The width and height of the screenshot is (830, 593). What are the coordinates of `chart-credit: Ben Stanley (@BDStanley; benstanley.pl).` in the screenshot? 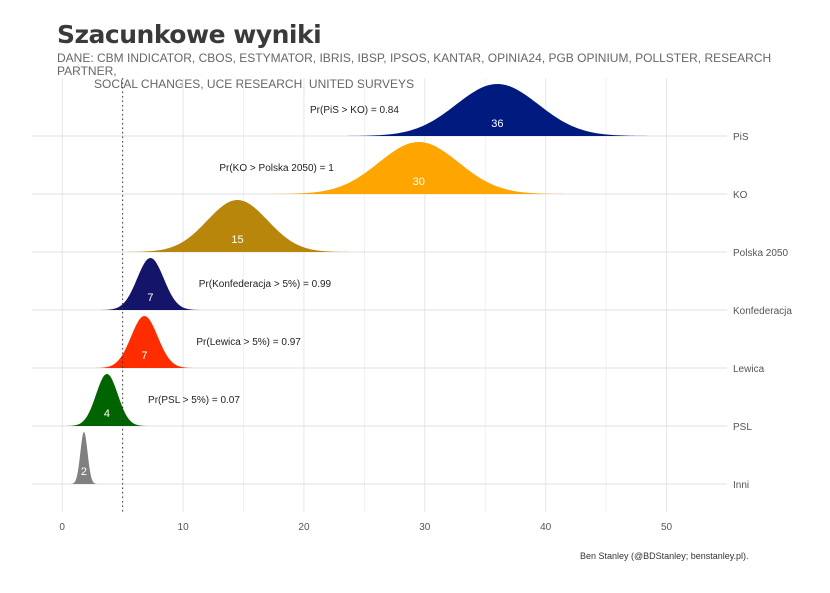 It's located at (664, 556).